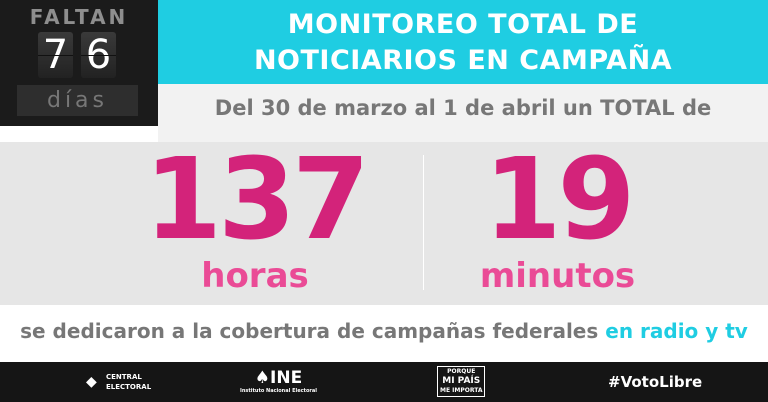  Describe the element at coordinates (255, 276) in the screenshot. I see `hours-label: horas` at that location.